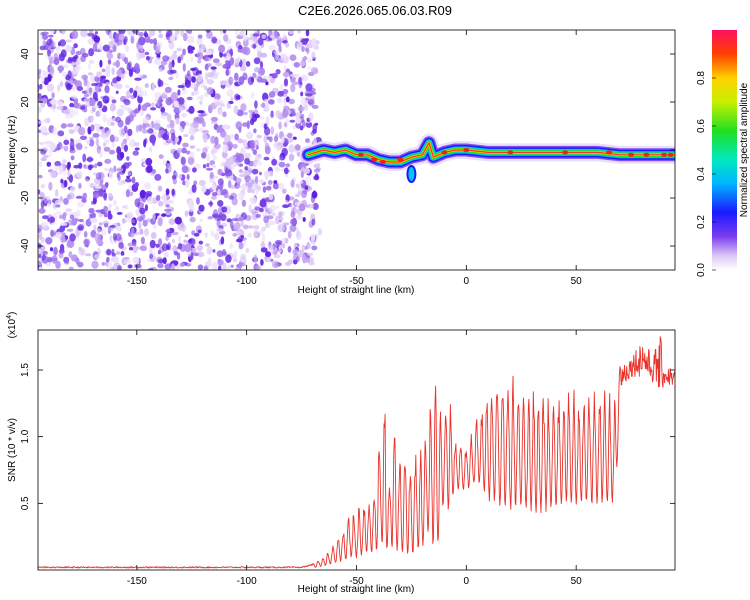  I want to click on spectrogram-signal-track, so click(487, 158).